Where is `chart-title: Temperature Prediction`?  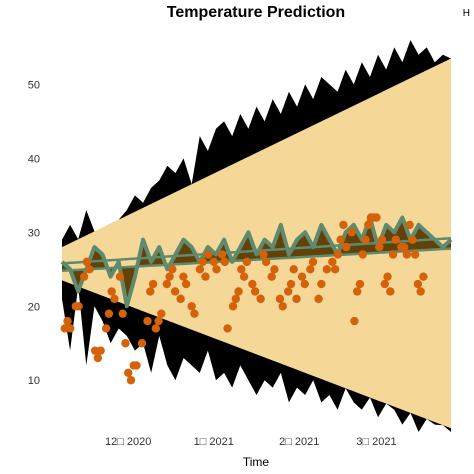 chart-title: Temperature Prediction is located at coordinates (256, 12).